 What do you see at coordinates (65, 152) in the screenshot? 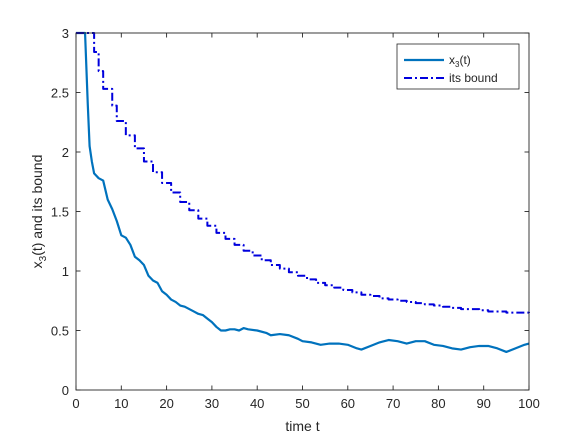
I see `y-tick-label: 2` at bounding box center [65, 152].